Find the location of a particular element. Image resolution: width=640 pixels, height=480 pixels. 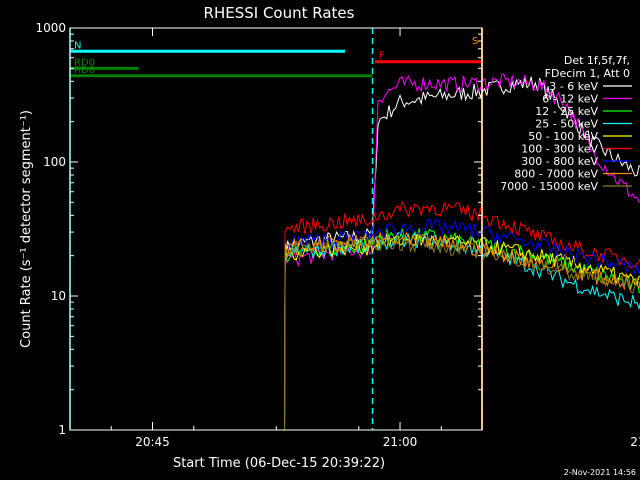

x-tick-label: 20:45 is located at coordinates (152, 442).